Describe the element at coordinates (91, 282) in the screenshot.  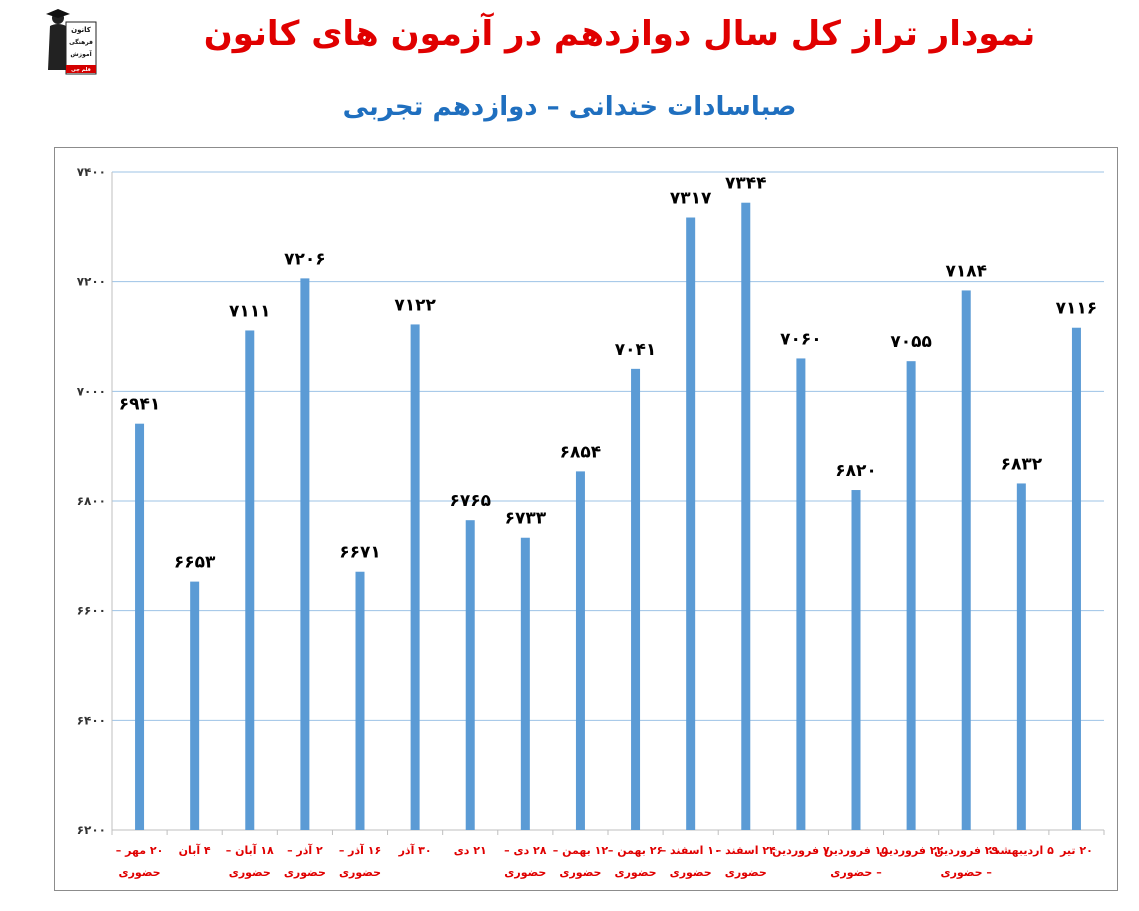
I see `y-tick-label: ۷۲۰۰` at that location.